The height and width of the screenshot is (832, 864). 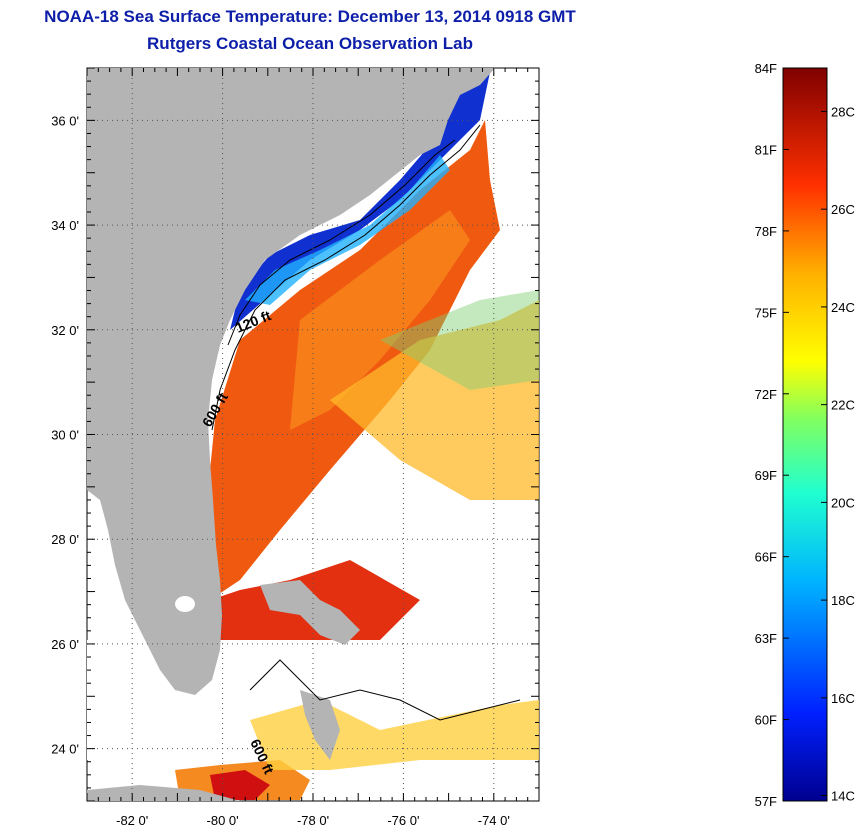 I want to click on lat-tick-label: 28 0', so click(x=65, y=539).